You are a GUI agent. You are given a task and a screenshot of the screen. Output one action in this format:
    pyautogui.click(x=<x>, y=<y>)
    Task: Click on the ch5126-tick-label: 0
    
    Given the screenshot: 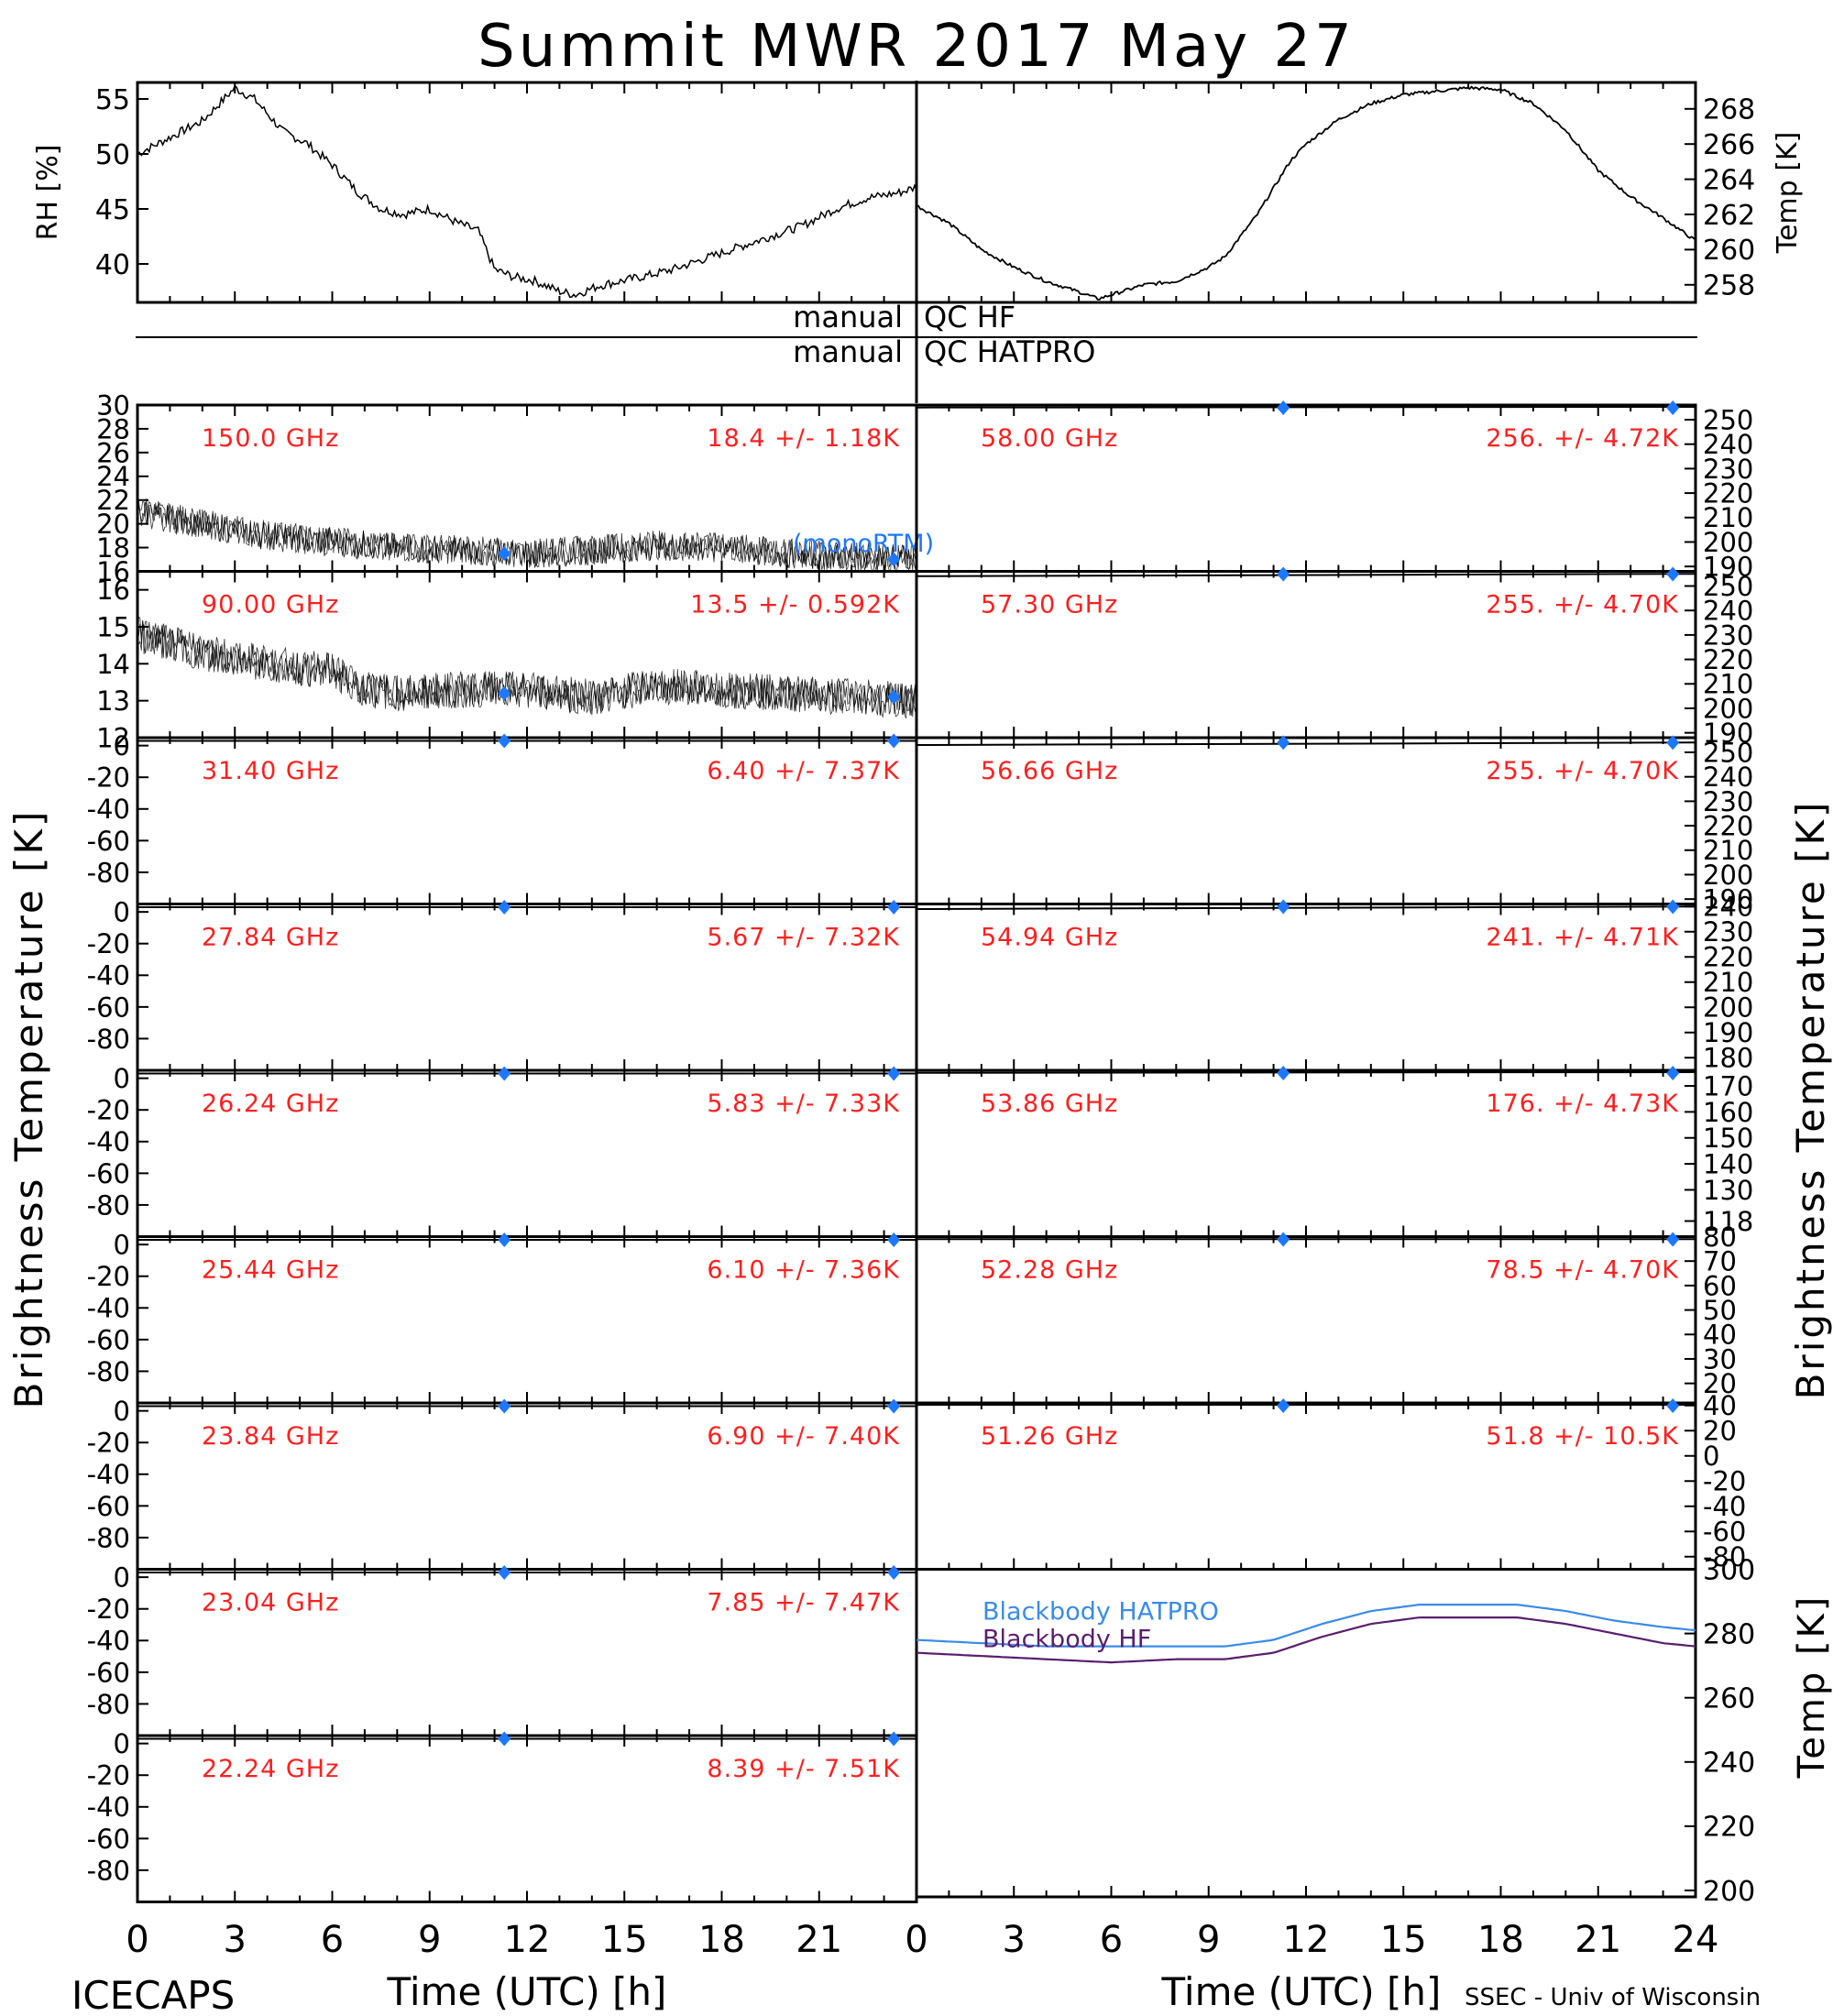 What is the action you would take?
    pyautogui.click(x=1711, y=1456)
    